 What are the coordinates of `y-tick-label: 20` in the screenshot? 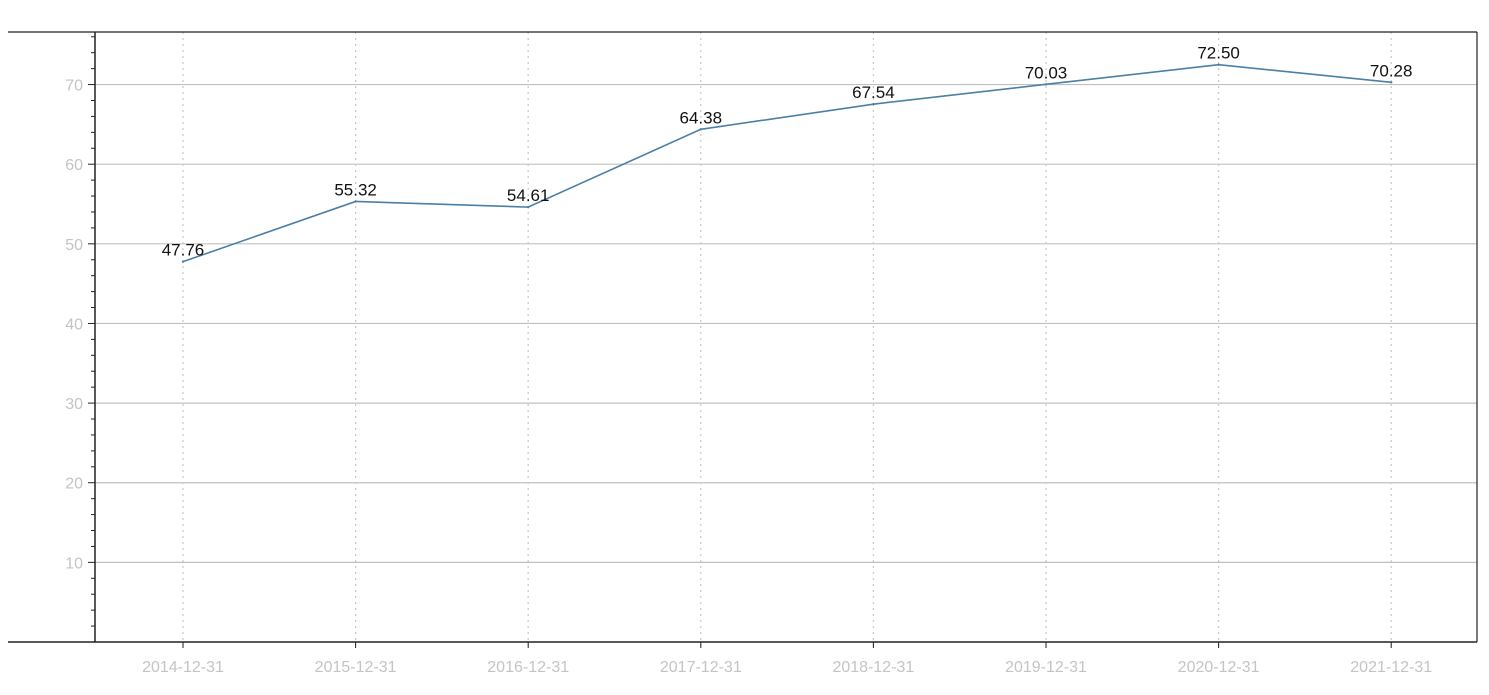 It's located at (74, 484).